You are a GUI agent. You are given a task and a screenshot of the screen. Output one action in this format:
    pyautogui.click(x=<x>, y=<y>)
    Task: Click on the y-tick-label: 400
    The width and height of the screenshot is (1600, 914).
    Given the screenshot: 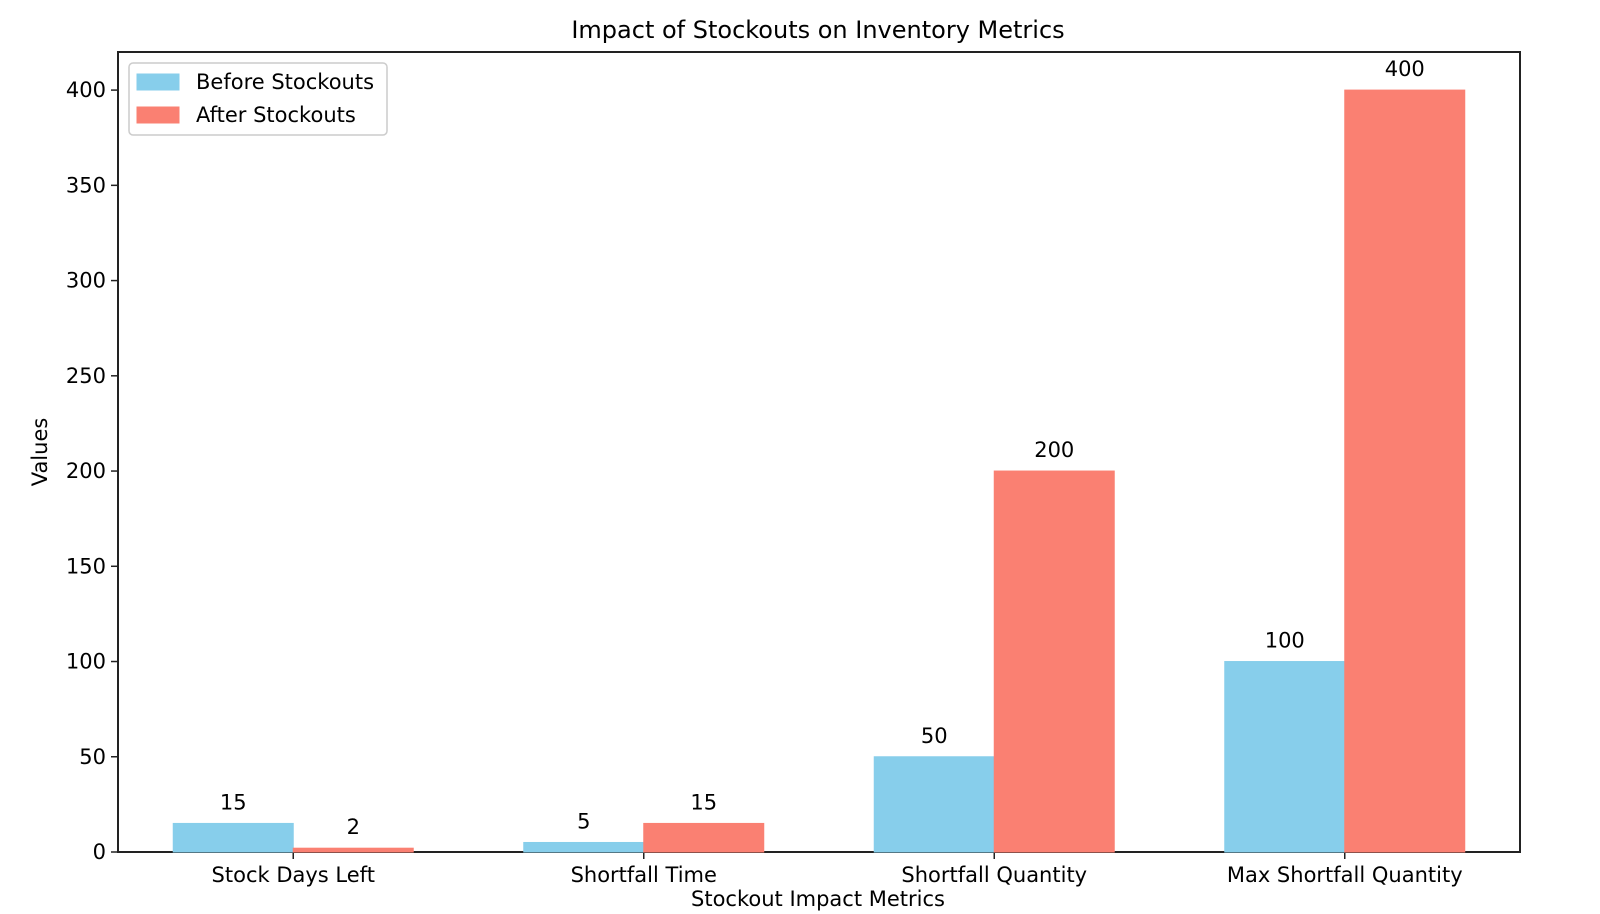 What is the action you would take?
    pyautogui.click(x=86, y=90)
    